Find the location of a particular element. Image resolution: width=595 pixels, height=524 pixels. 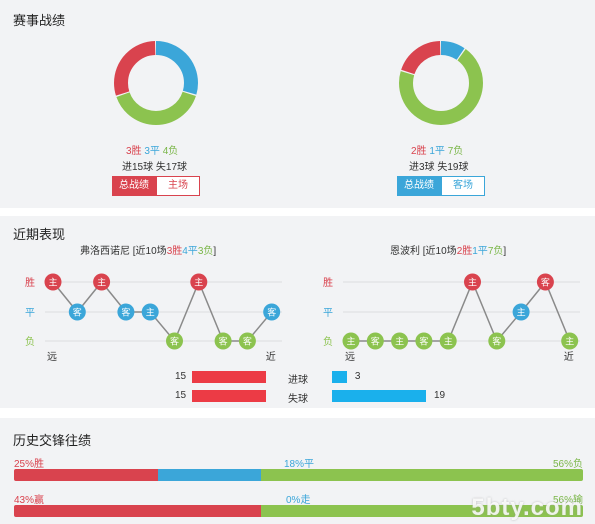

left-match-venue-5: 客 is located at coordinates (174, 341).